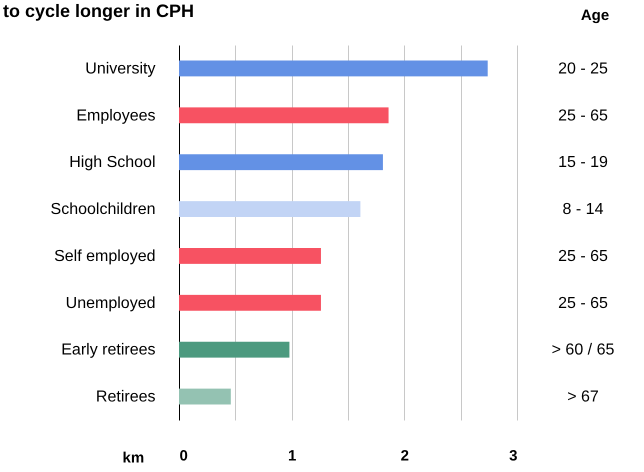 The width and height of the screenshot is (644, 472). Describe the element at coordinates (112, 163) in the screenshot. I see `y-tick-label: High School` at that location.